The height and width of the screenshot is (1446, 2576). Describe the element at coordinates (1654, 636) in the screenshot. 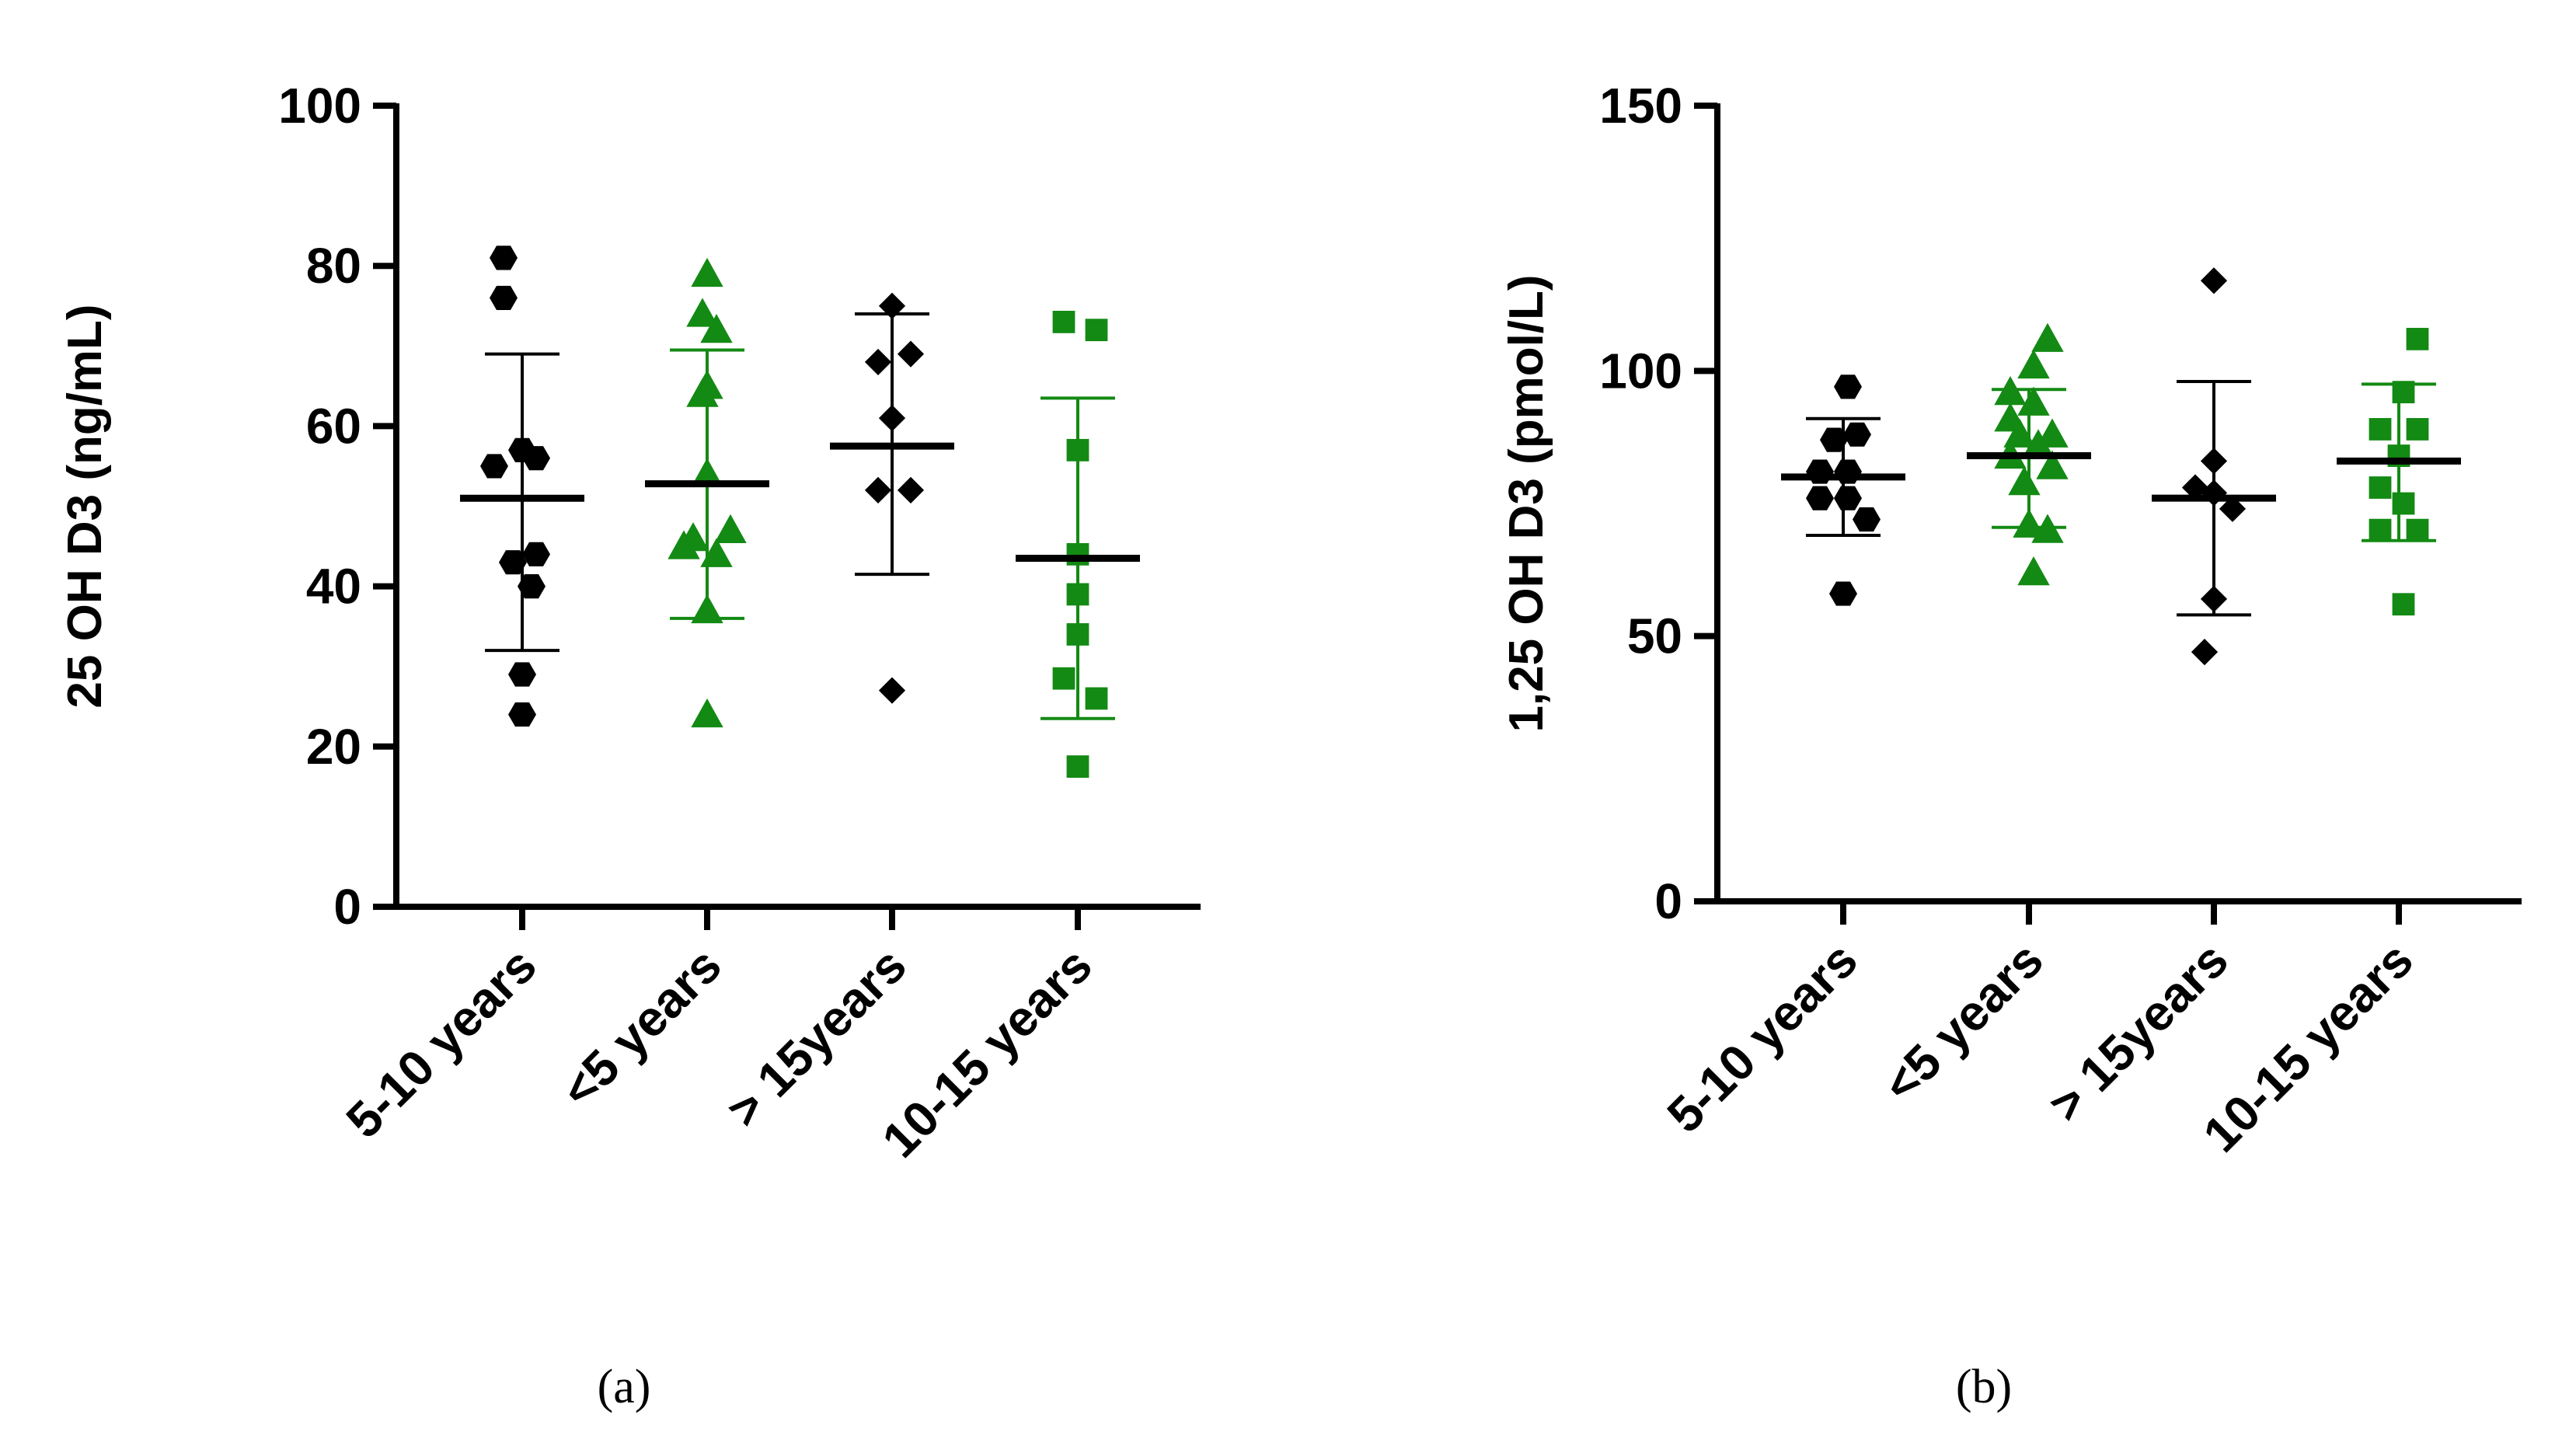

I see `y-tick-label: 50` at that location.